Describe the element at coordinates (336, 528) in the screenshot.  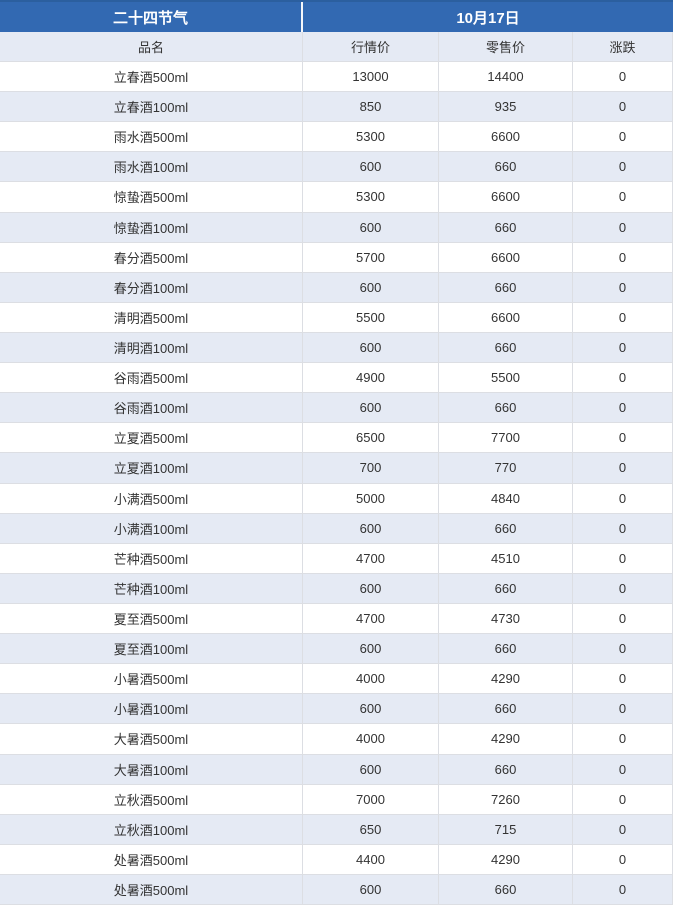
I see `table-row: 小满酒100ml 600 660 0` at that location.